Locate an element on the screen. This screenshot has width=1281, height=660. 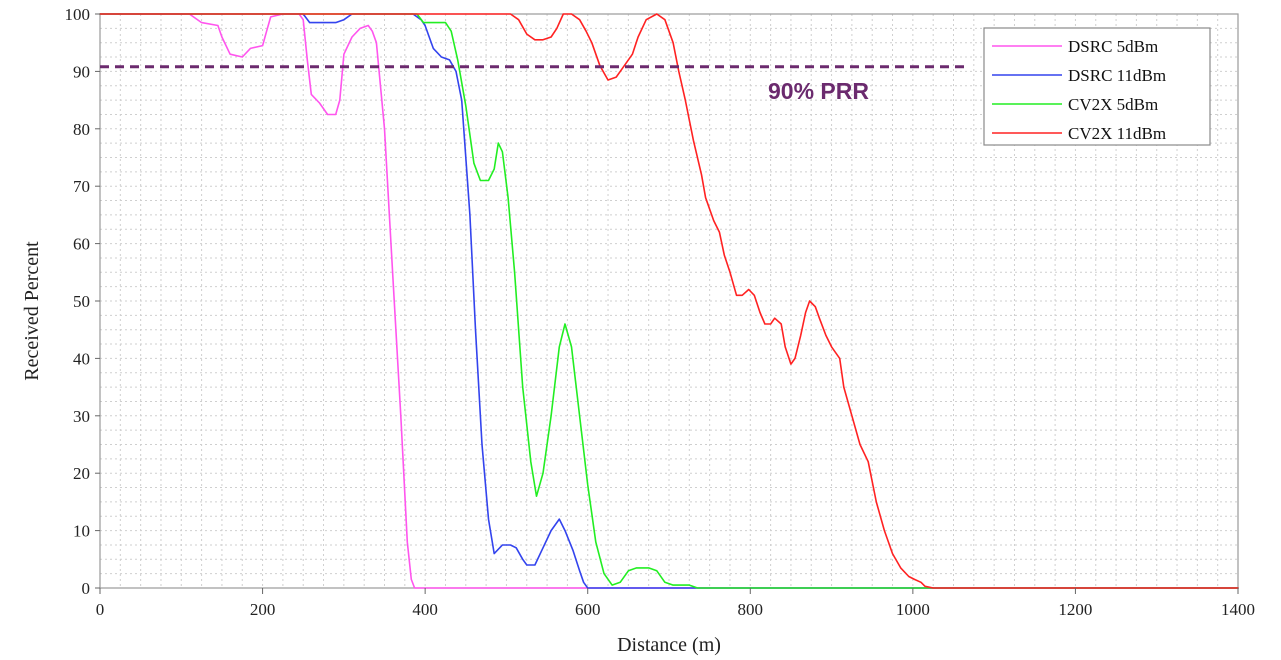
x-axis-title: Distance (m) is located at coordinates (669, 645).